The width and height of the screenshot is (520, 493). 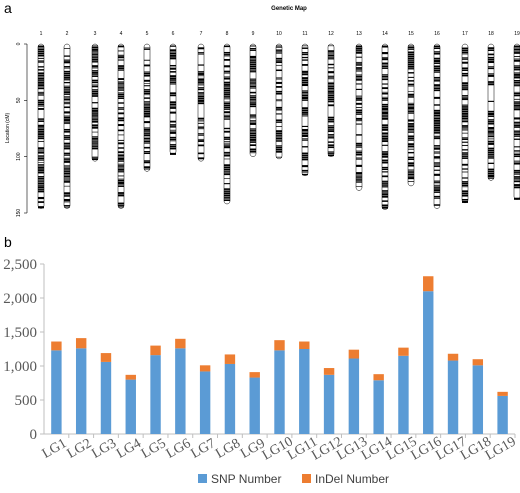 I want to click on indel-bar-LG4, so click(x=130, y=377).